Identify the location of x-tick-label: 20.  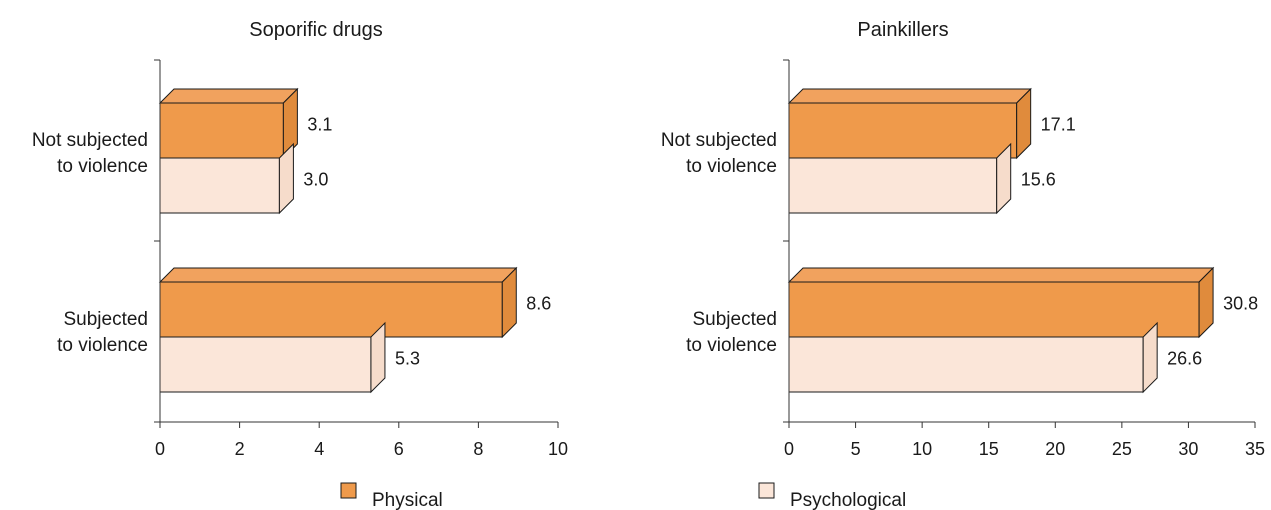
(1055, 449).